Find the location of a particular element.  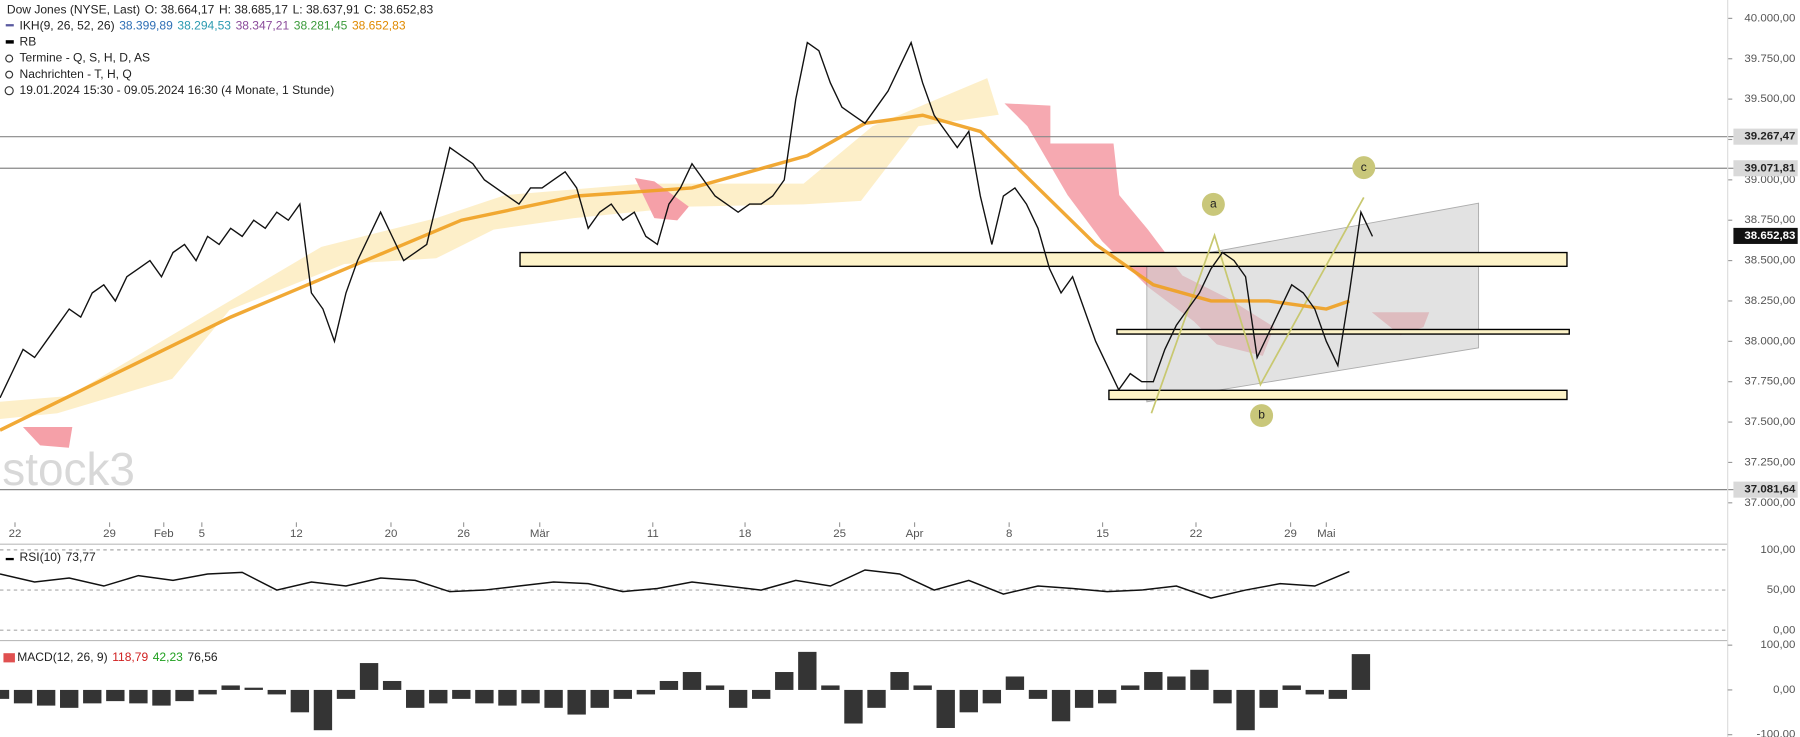

x-tick-label: Mär is located at coordinates (540, 534).